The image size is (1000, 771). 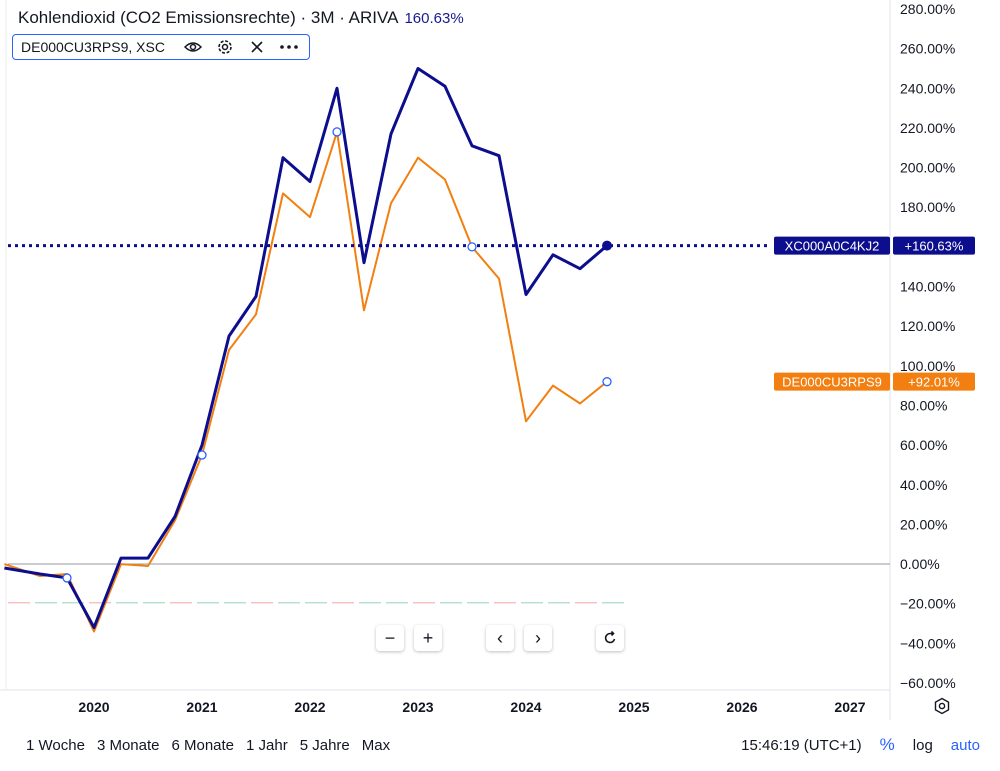 I want to click on series-label-main-name-bg, so click(x=832, y=245).